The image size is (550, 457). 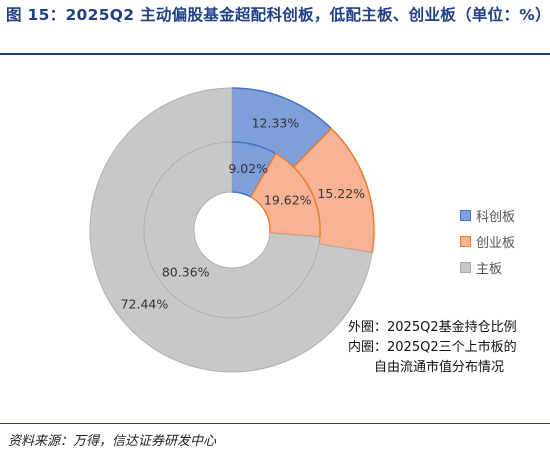 I want to click on legend-item-chinext: 创业板, so click(x=487, y=241).